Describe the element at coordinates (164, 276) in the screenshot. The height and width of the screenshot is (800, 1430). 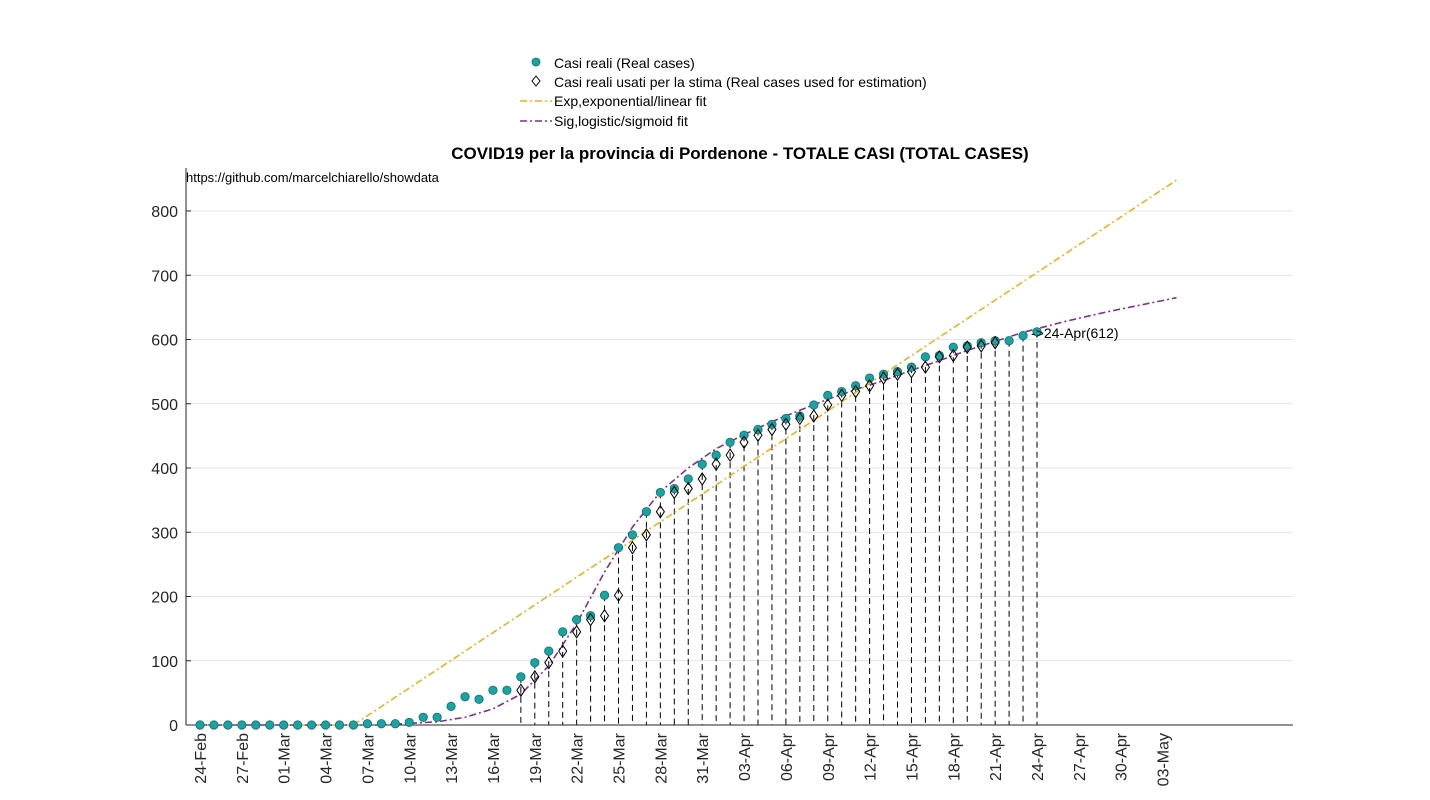
I see `y-tick-label: 700` at that location.